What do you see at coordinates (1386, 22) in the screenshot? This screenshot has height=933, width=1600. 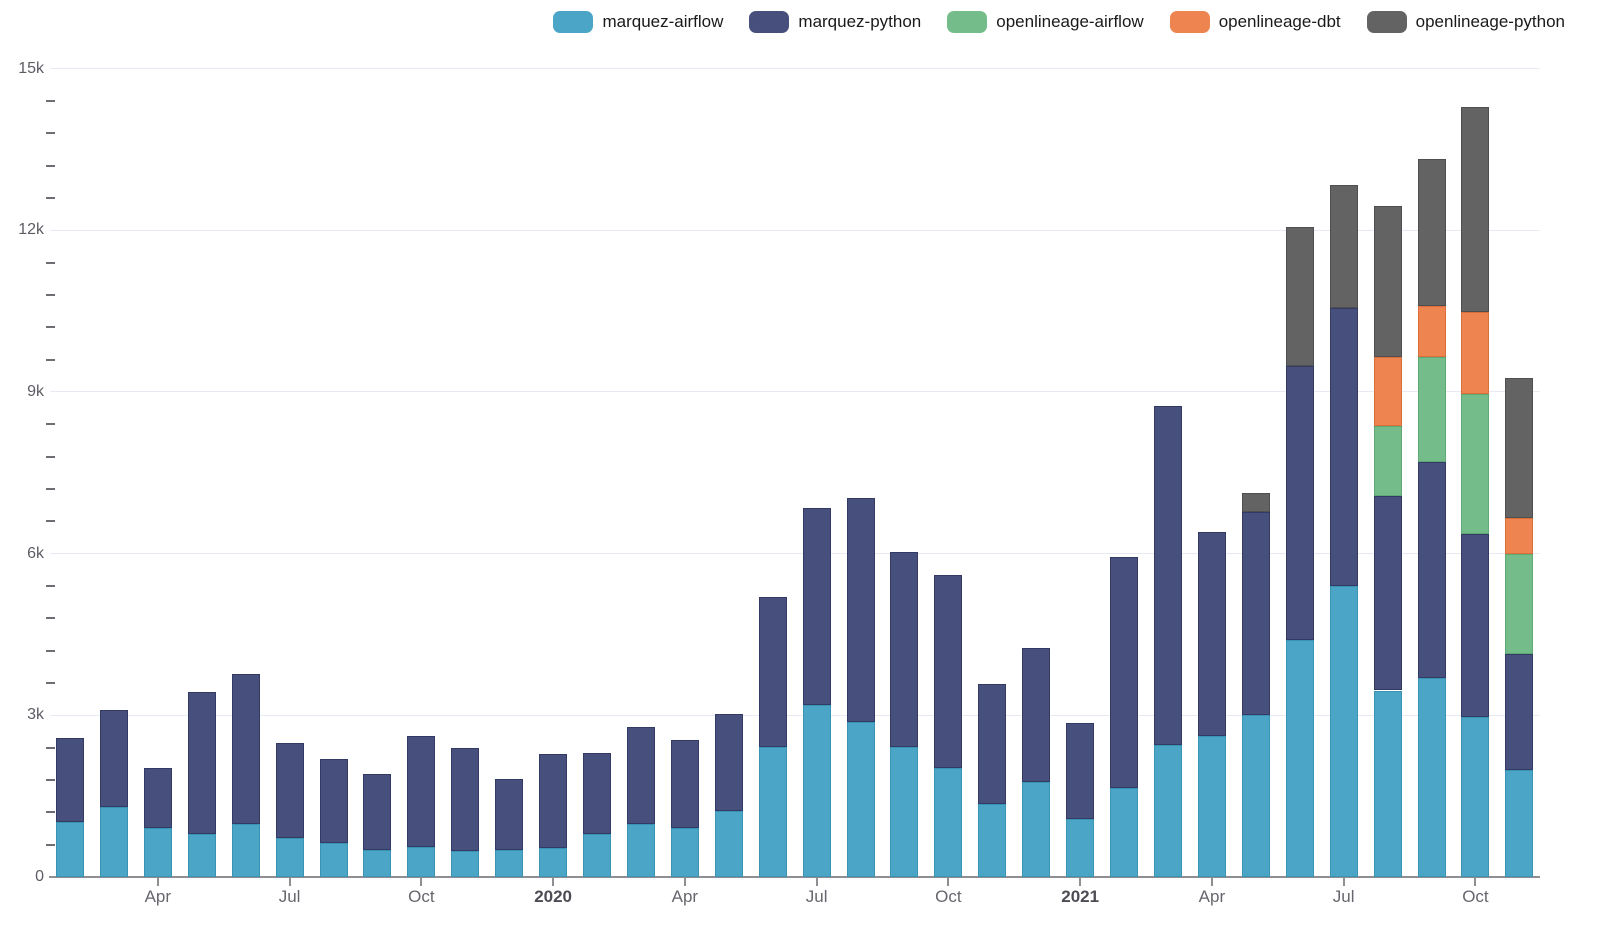 I see `legend-swatch-openlineage-python` at bounding box center [1386, 22].